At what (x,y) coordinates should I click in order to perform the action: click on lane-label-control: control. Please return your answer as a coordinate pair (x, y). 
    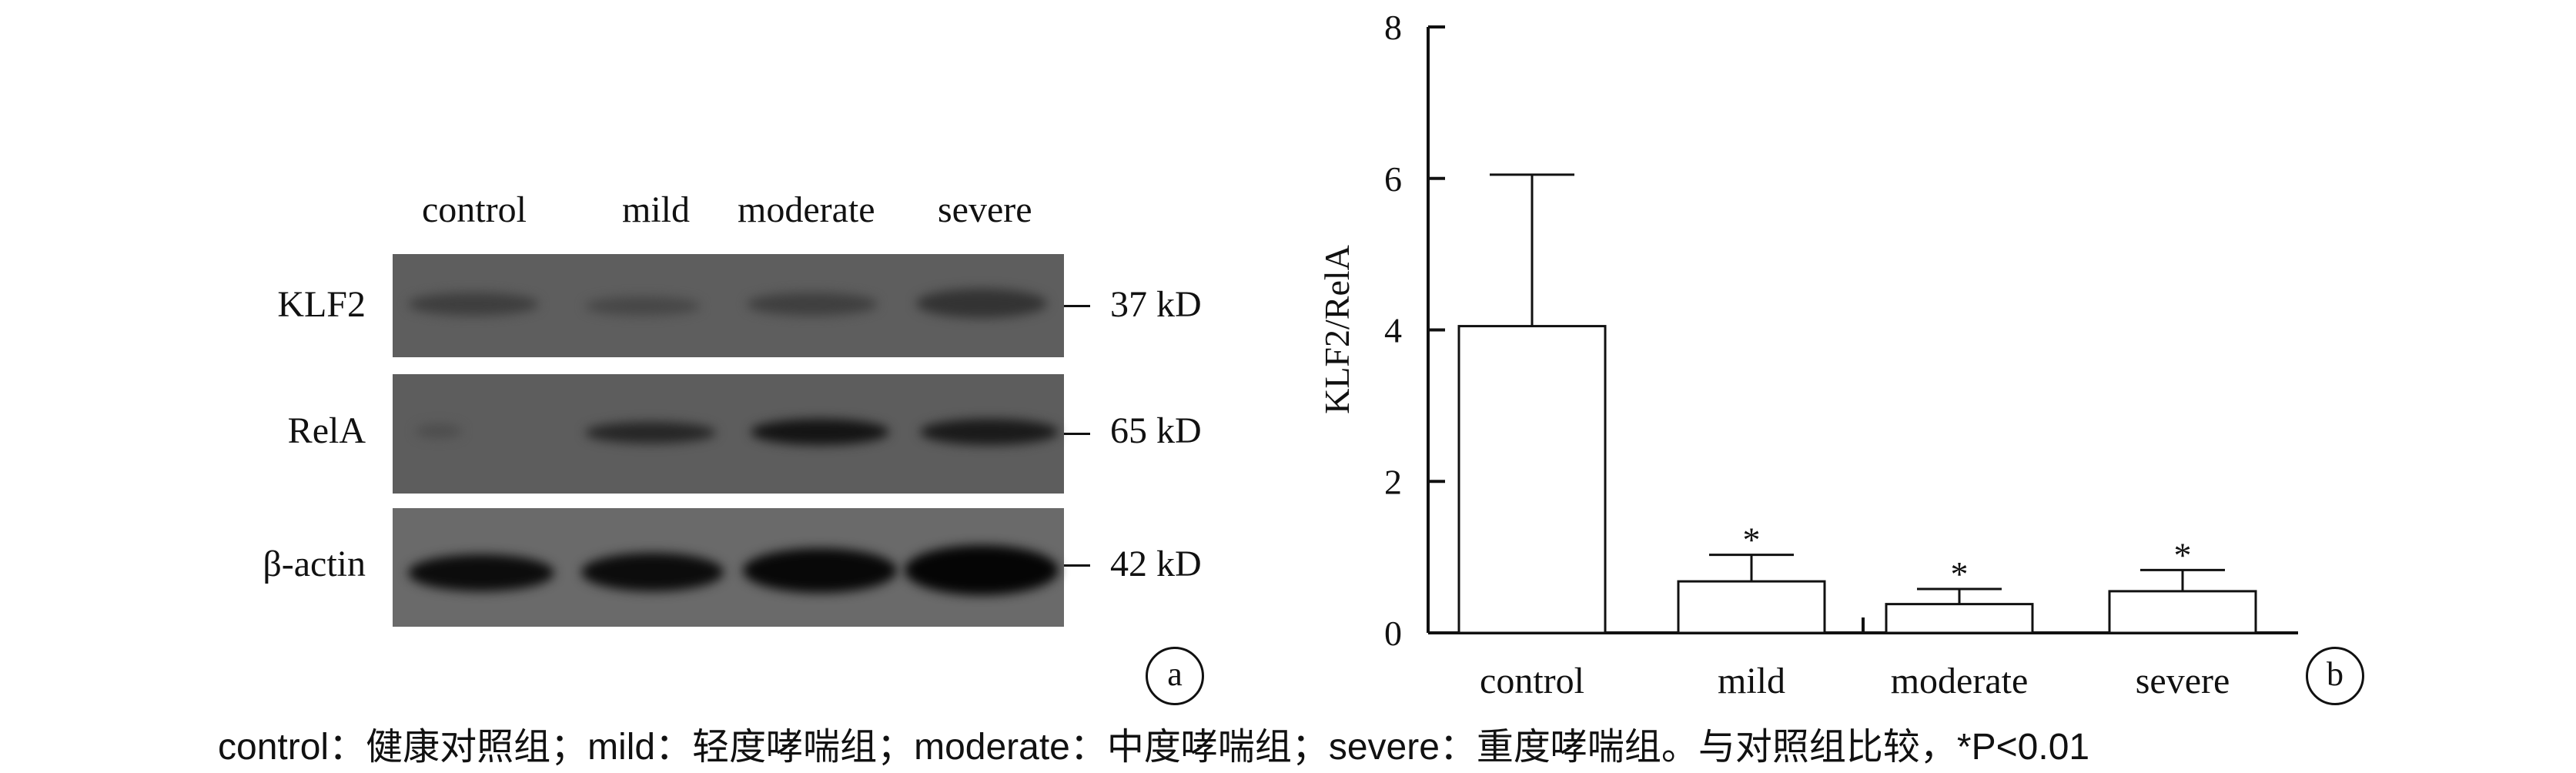
    Looking at the image, I should click on (475, 209).